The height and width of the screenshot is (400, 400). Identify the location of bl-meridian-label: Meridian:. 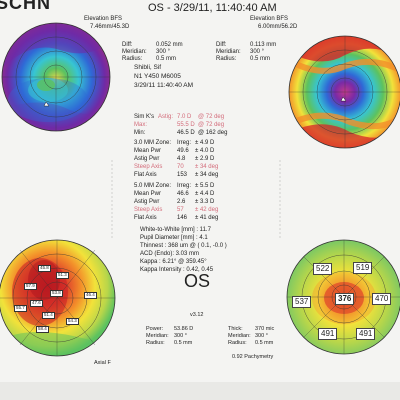
(157, 336).